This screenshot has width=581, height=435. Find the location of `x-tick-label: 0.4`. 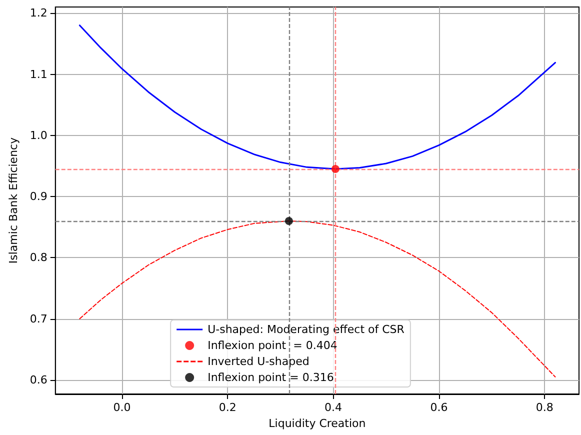

x-tick-label: 0.4 is located at coordinates (333, 407).